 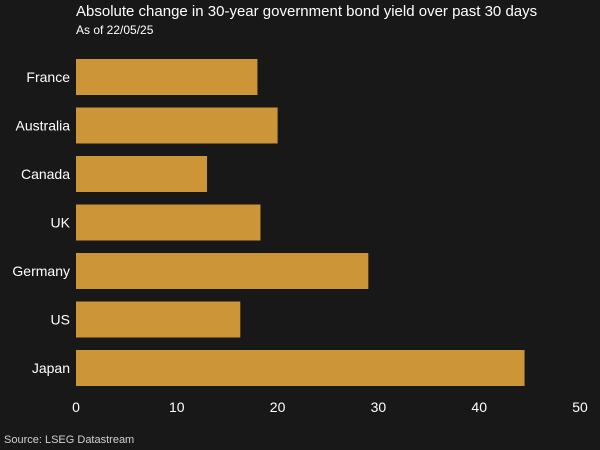 What do you see at coordinates (580, 407) in the screenshot?
I see `x-tick-label-50: 50` at bounding box center [580, 407].